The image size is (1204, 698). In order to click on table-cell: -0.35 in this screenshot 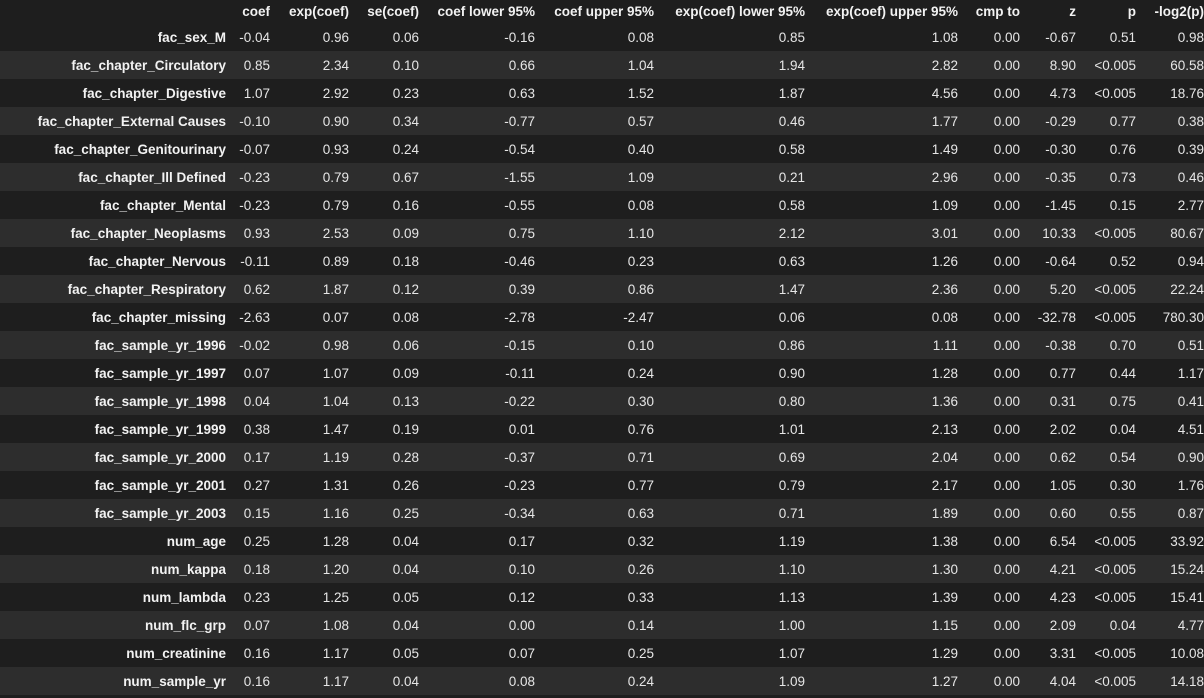, I will do `click(1060, 177)`.